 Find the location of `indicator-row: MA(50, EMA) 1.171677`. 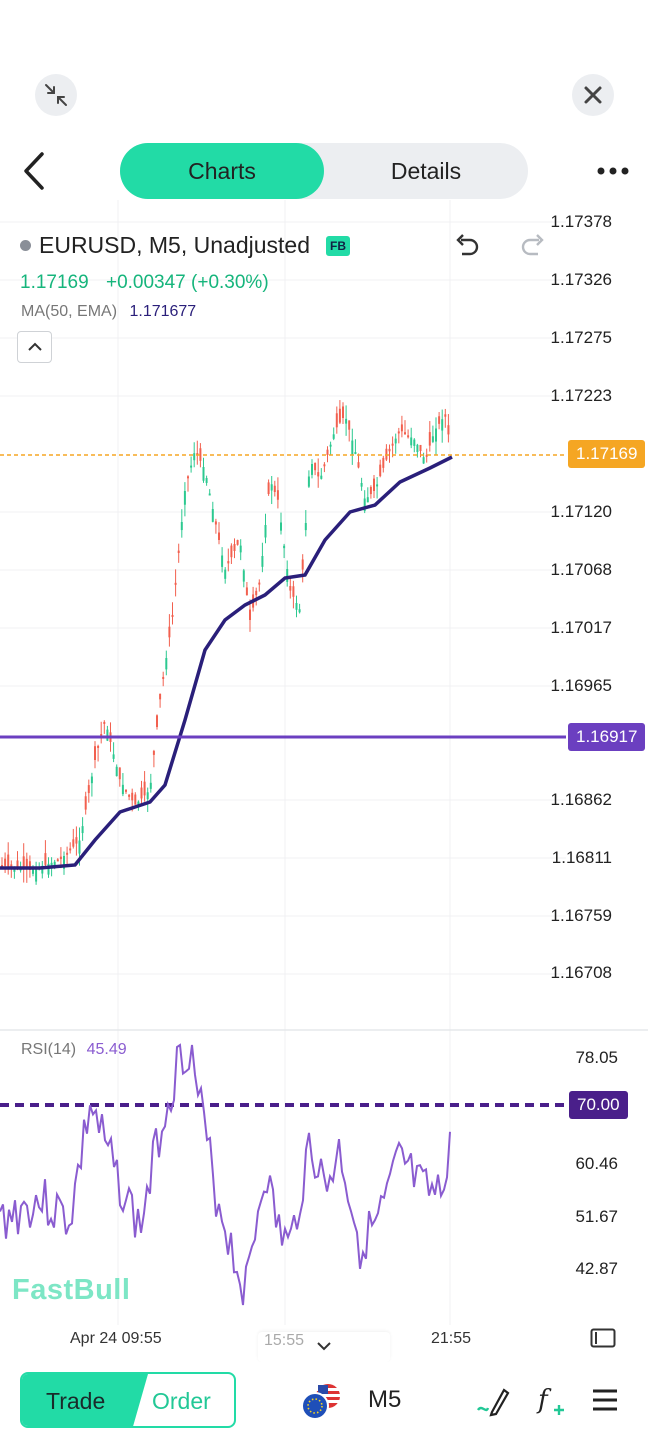

indicator-row: MA(50, EMA) 1.171677 is located at coordinates (108, 312).